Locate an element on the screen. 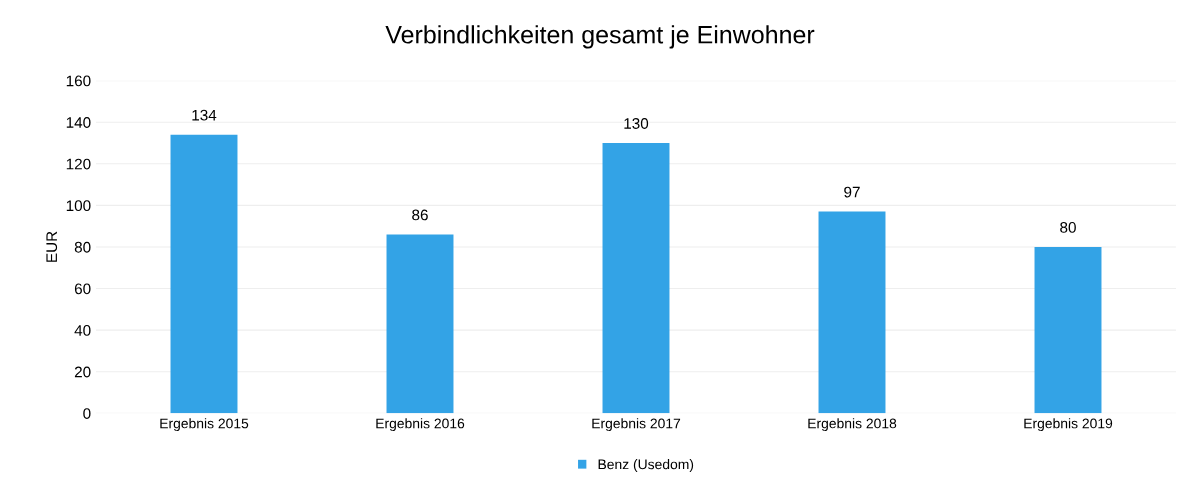  y-axis-title: EUR is located at coordinates (52, 246).